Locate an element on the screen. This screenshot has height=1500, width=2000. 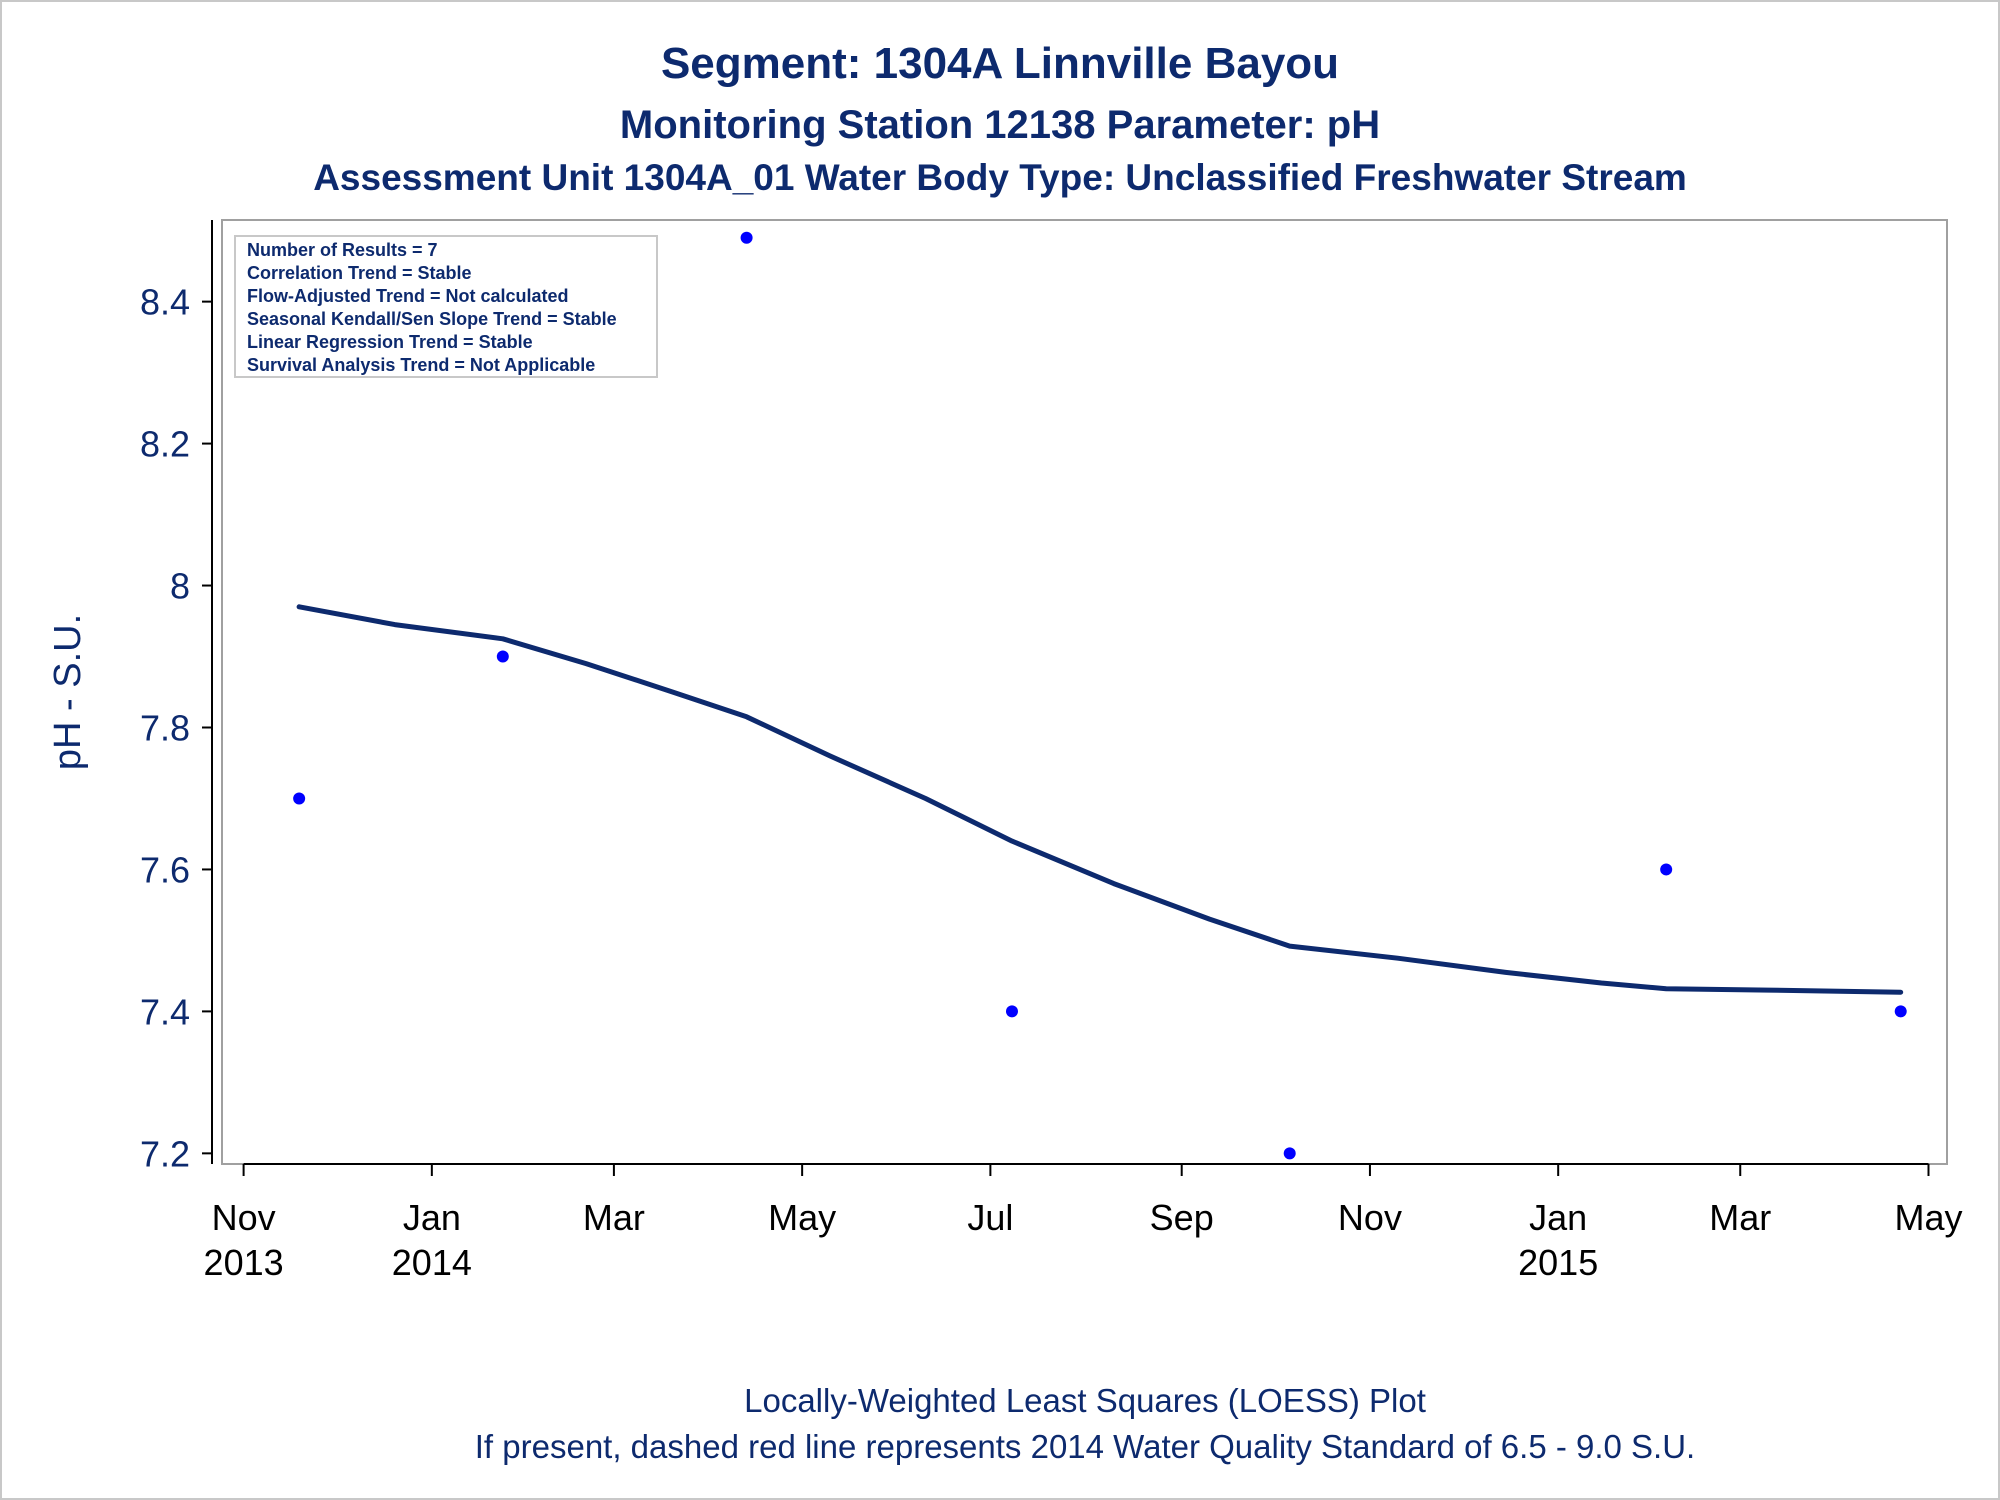
chart-subtitle: Monitoring Station 12138 Parameter: pH is located at coordinates (1000, 125).